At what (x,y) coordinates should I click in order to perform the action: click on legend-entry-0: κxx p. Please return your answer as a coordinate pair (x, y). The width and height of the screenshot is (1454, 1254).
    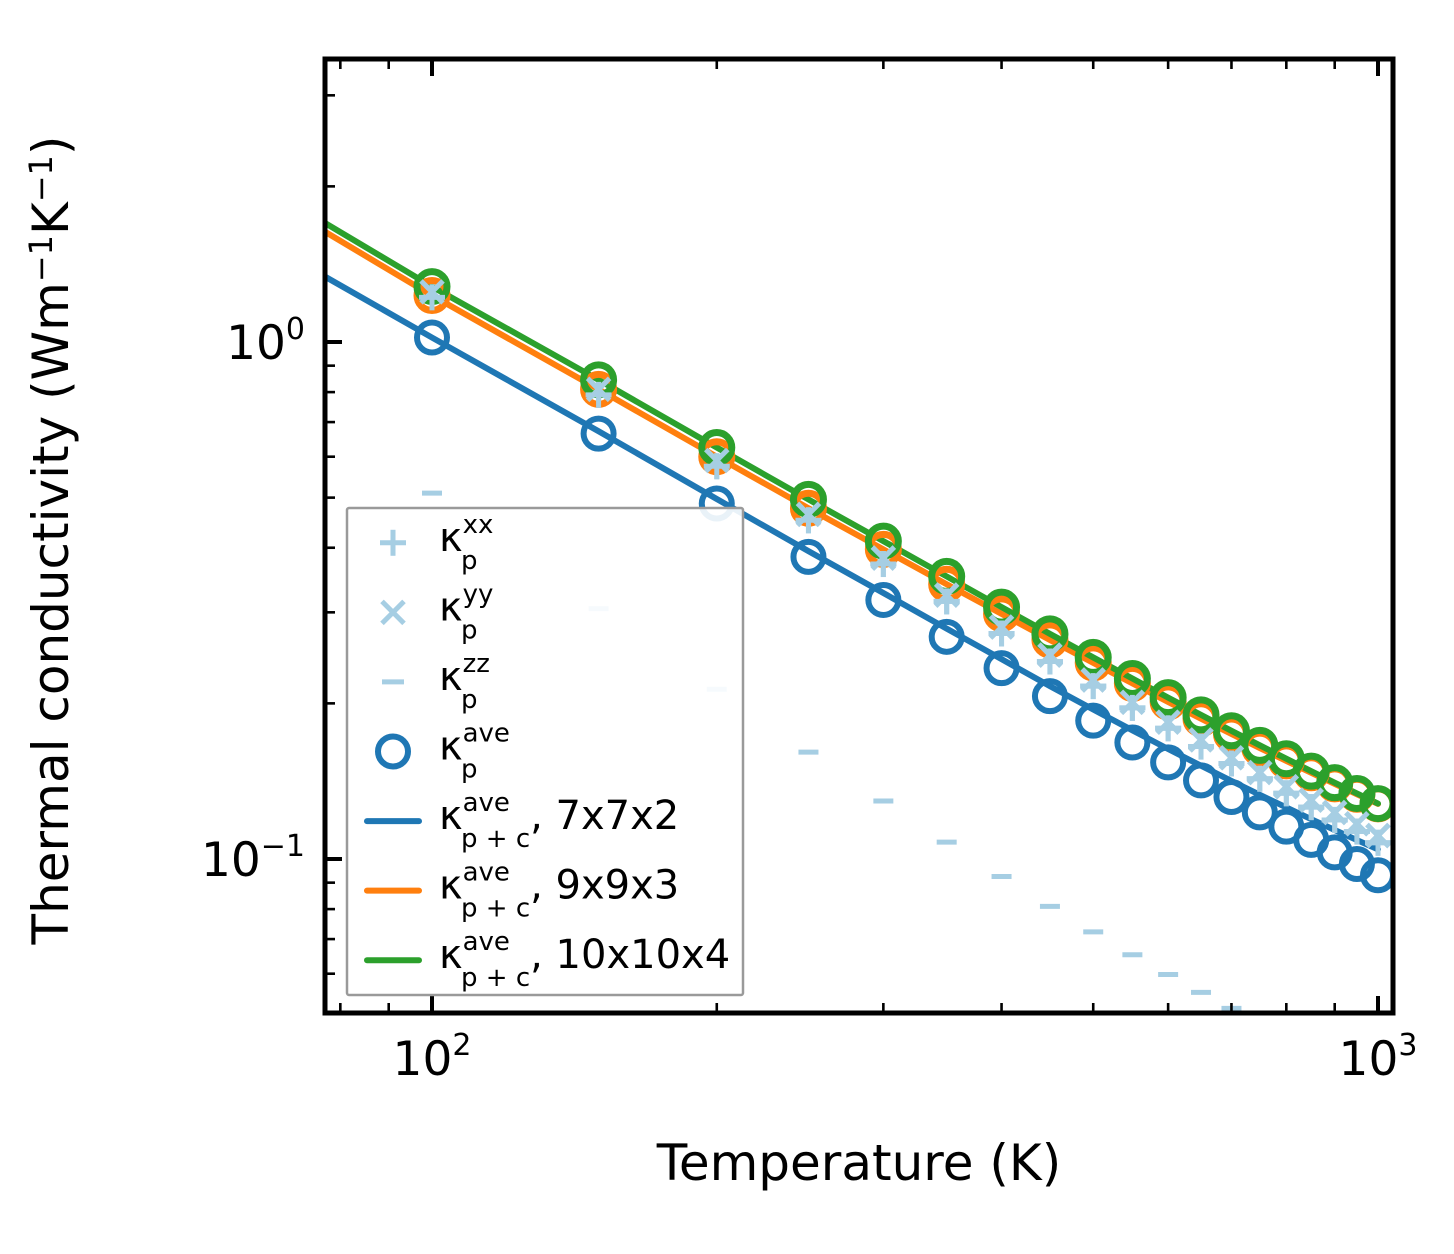
    Looking at the image, I should click on (436, 543).